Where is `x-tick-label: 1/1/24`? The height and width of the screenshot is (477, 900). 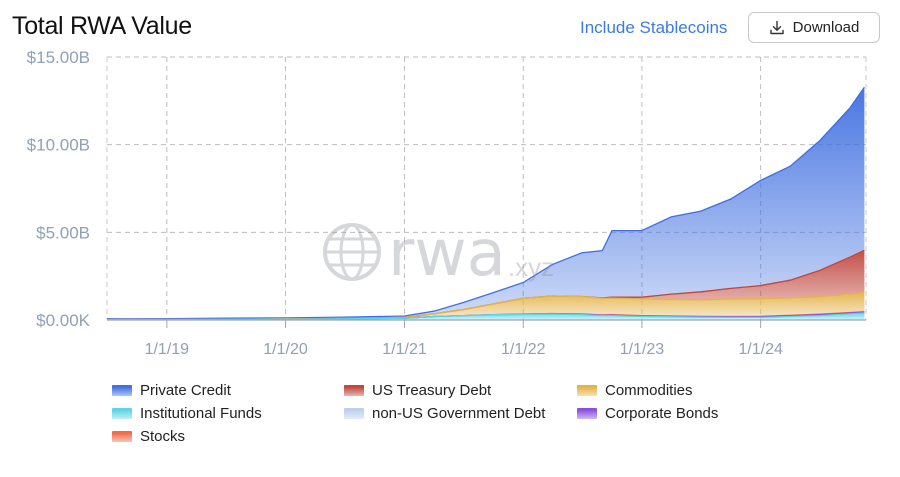 x-tick-label: 1/1/24 is located at coordinates (760, 349).